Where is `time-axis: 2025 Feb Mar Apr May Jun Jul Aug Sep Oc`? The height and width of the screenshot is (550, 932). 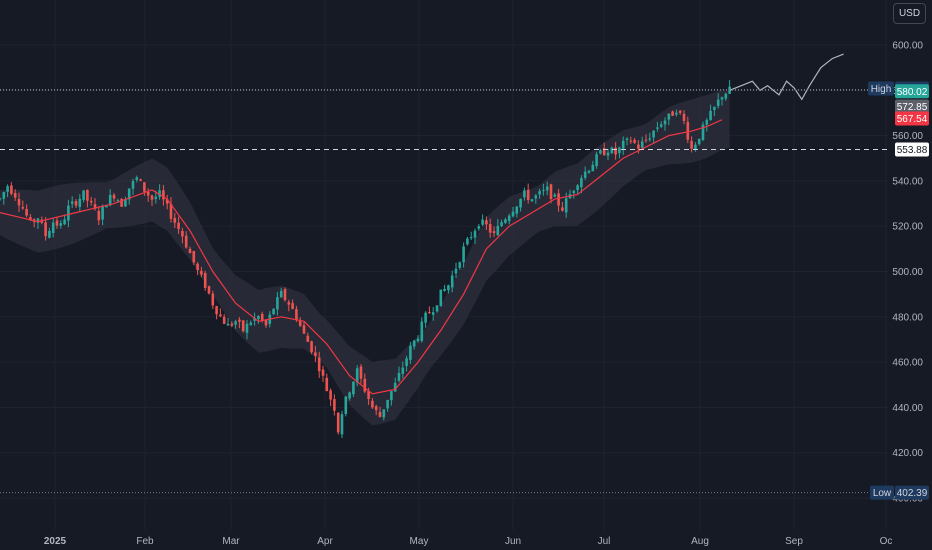
time-axis: 2025 Feb Mar Apr May Jun Jul Aug Sep Oc is located at coordinates (468, 541).